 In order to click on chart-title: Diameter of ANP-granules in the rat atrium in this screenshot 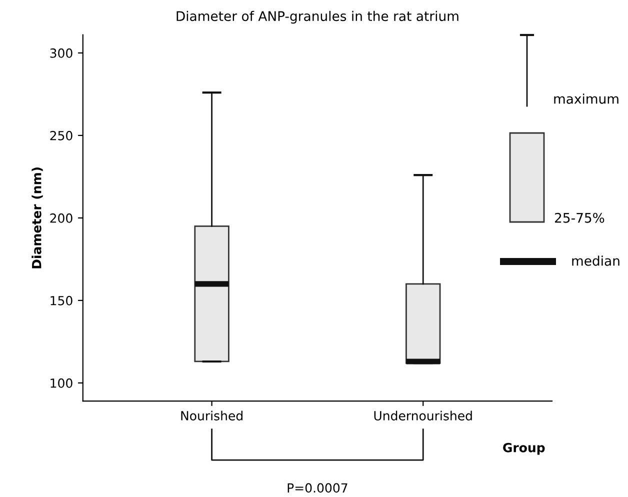, I will do `click(317, 17)`.